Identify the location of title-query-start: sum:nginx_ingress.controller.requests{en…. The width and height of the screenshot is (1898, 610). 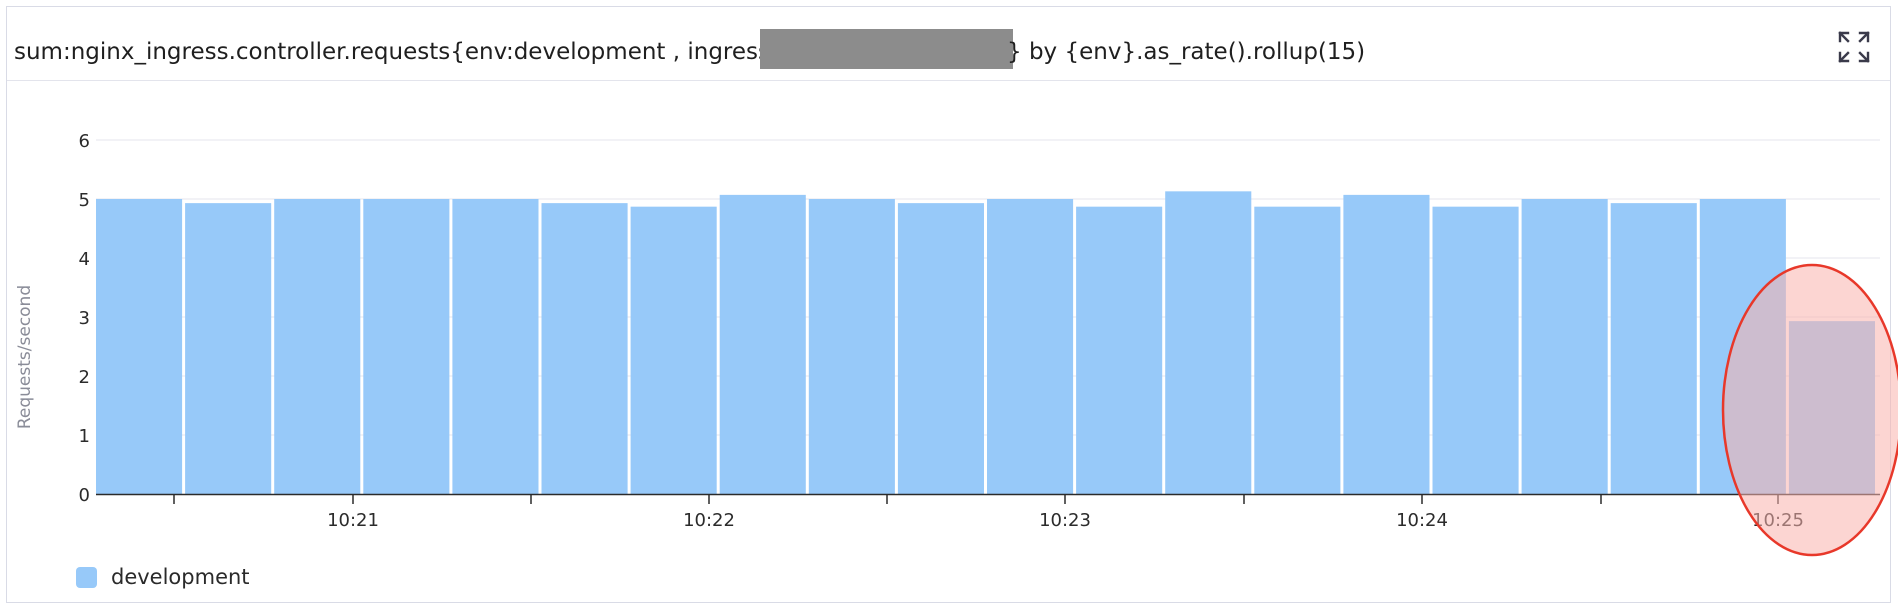
(392, 52).